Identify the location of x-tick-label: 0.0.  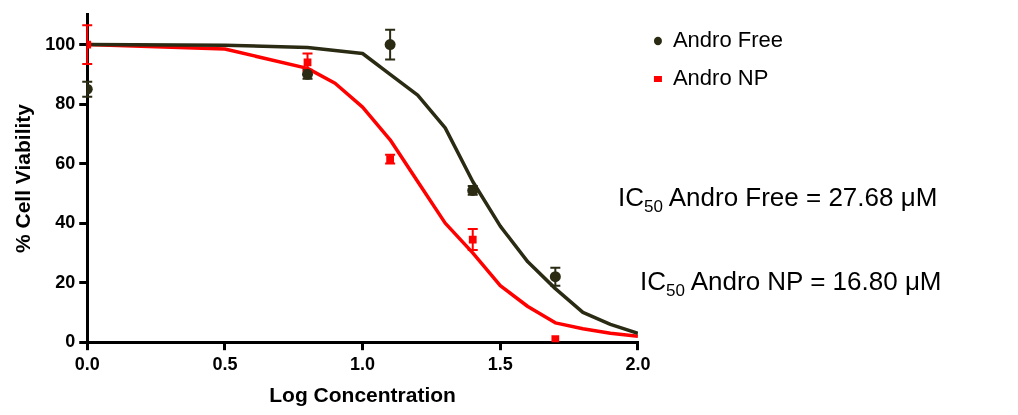
(87, 363).